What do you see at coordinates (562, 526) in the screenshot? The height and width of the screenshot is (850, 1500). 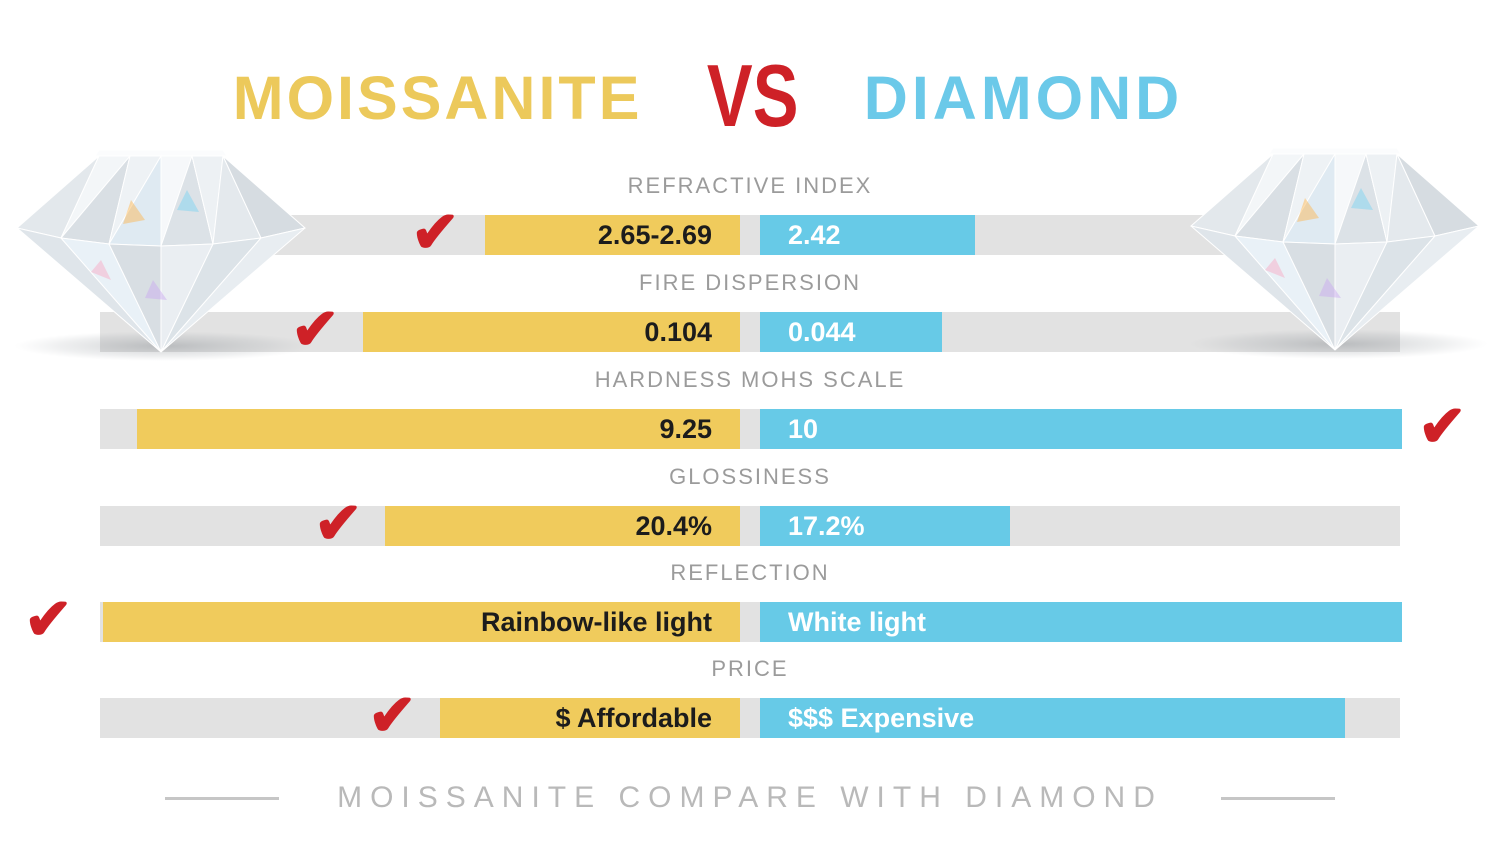 I see `moissanite-bar: 20.4%` at bounding box center [562, 526].